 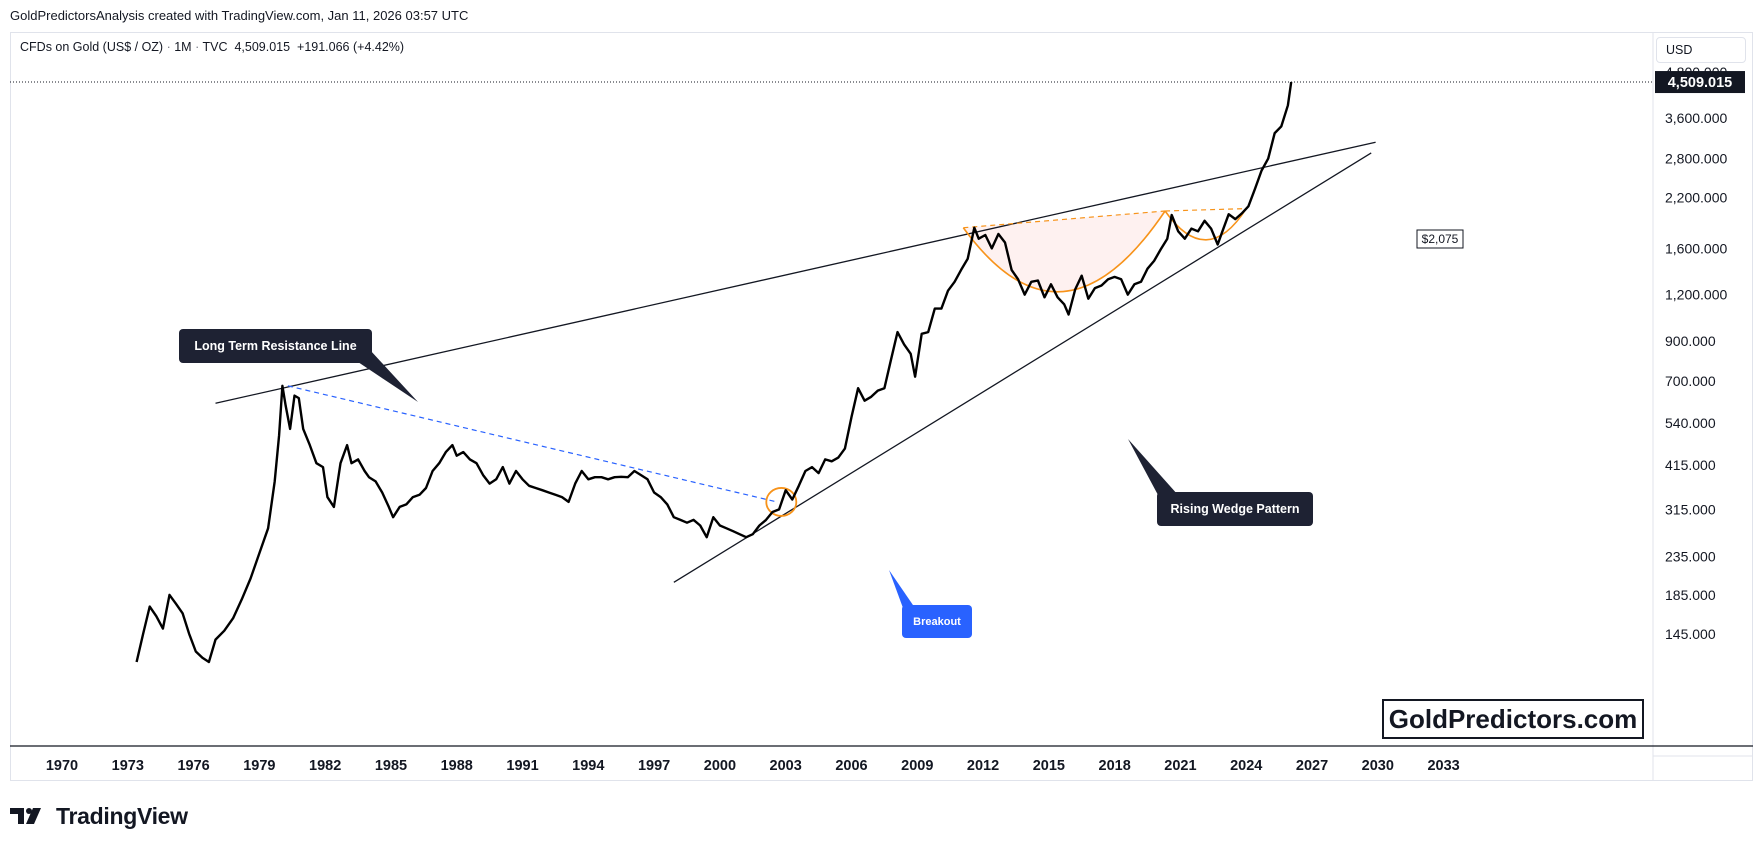 I want to click on time-tick-label: 2006, so click(x=851, y=766).